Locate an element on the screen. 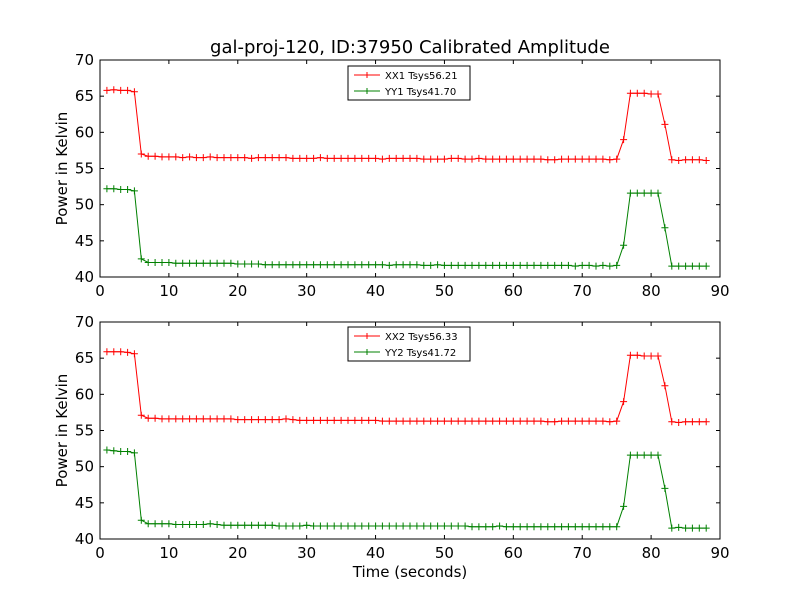 This screenshot has height=600, width=800. legend-entry: XX1 Tsys56.21 is located at coordinates (406, 76).